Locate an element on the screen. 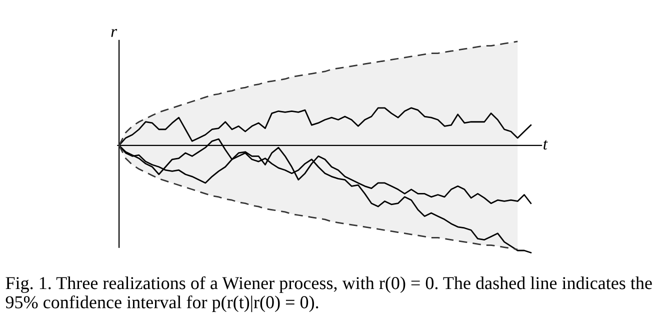  y-axis-title: r is located at coordinates (114, 33).